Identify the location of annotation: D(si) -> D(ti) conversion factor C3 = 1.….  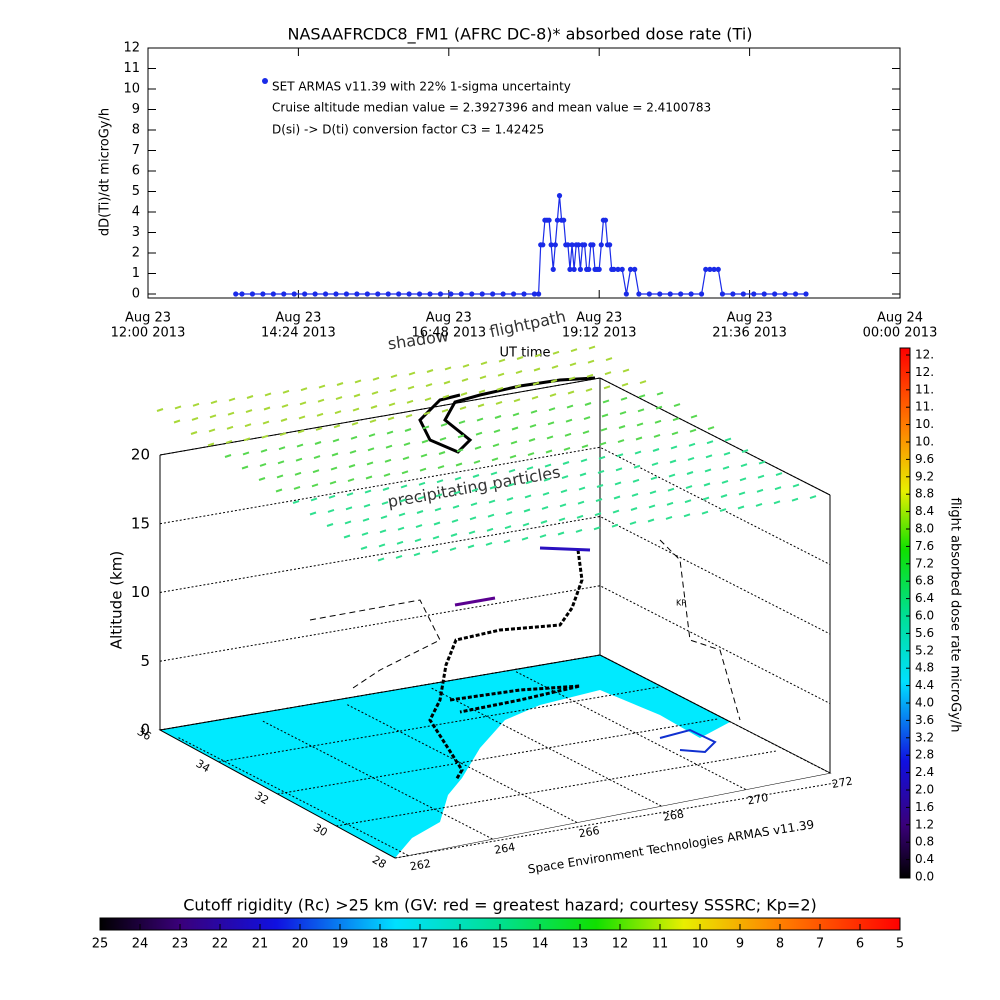
(408, 130).